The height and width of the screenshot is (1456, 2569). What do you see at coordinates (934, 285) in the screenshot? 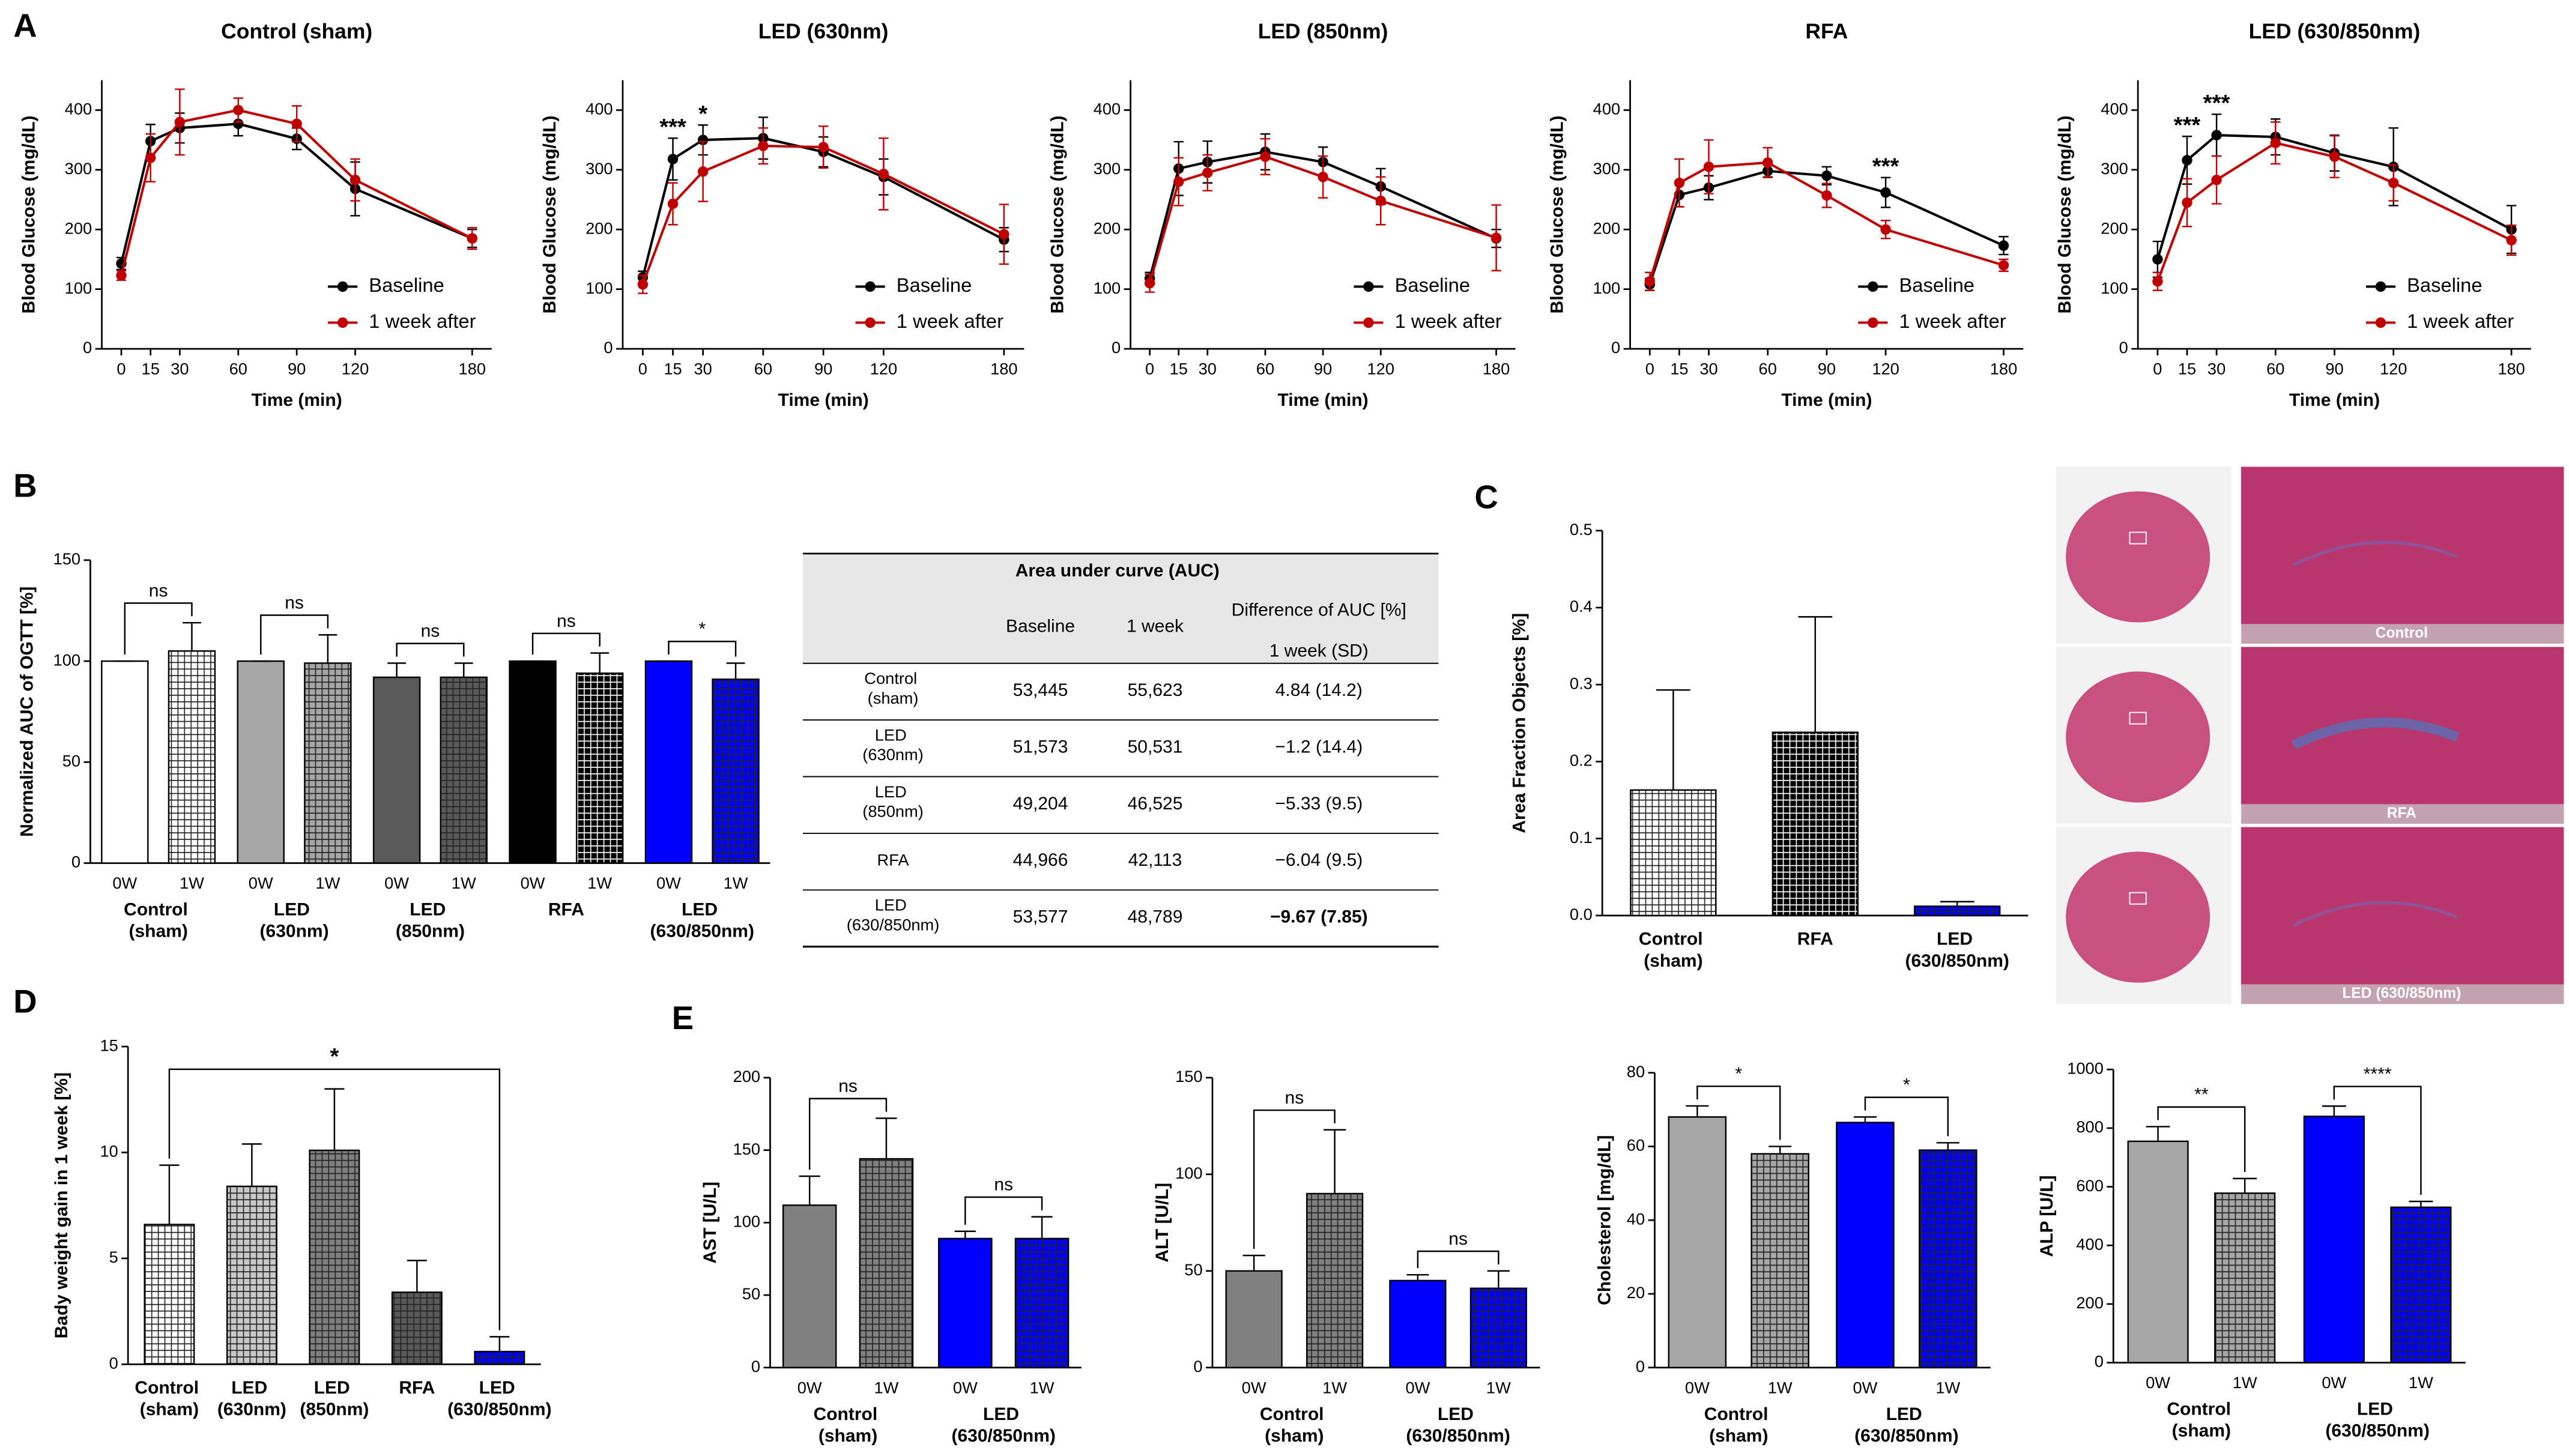
I see `legend-label: Baseline` at bounding box center [934, 285].